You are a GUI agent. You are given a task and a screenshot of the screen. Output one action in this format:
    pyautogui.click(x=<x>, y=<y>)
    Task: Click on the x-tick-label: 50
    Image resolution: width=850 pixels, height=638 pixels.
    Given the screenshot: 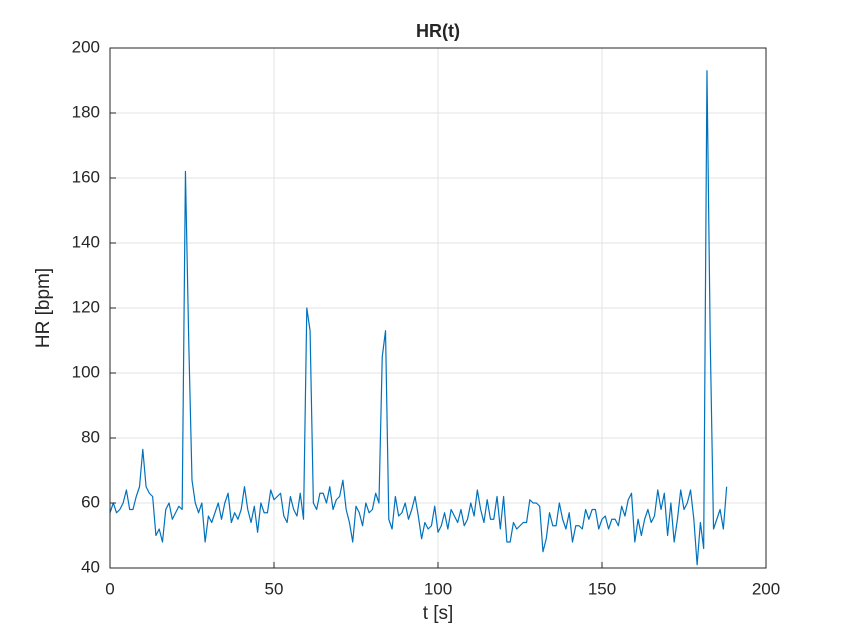 What is the action you would take?
    pyautogui.click(x=274, y=588)
    